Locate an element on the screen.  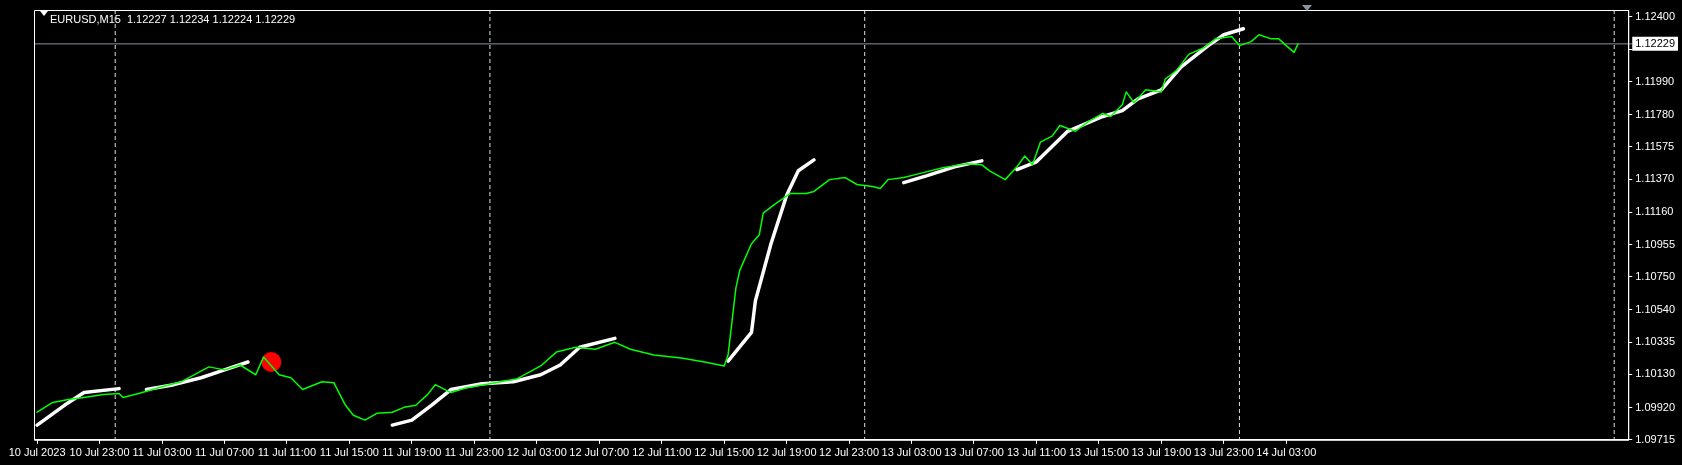
y-tick-label: 1.11780 is located at coordinates (1655, 113).